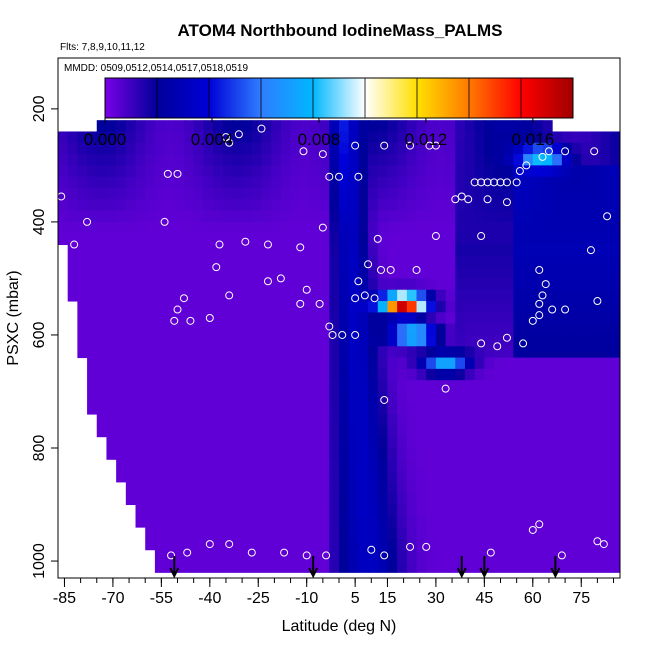 The height and width of the screenshot is (650, 650). I want to click on x-tick-label: 60, so click(533, 598).